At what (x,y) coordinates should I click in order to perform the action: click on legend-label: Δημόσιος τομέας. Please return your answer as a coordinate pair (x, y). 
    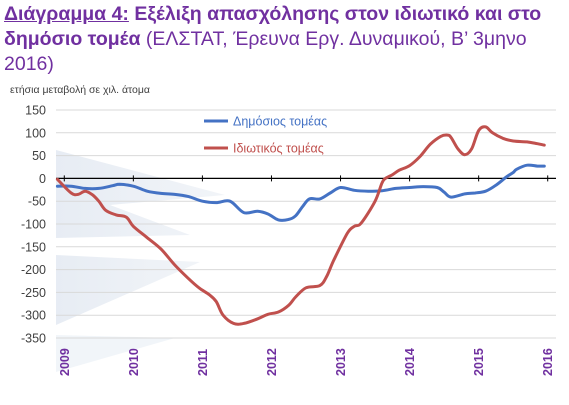
    Looking at the image, I should click on (280, 122).